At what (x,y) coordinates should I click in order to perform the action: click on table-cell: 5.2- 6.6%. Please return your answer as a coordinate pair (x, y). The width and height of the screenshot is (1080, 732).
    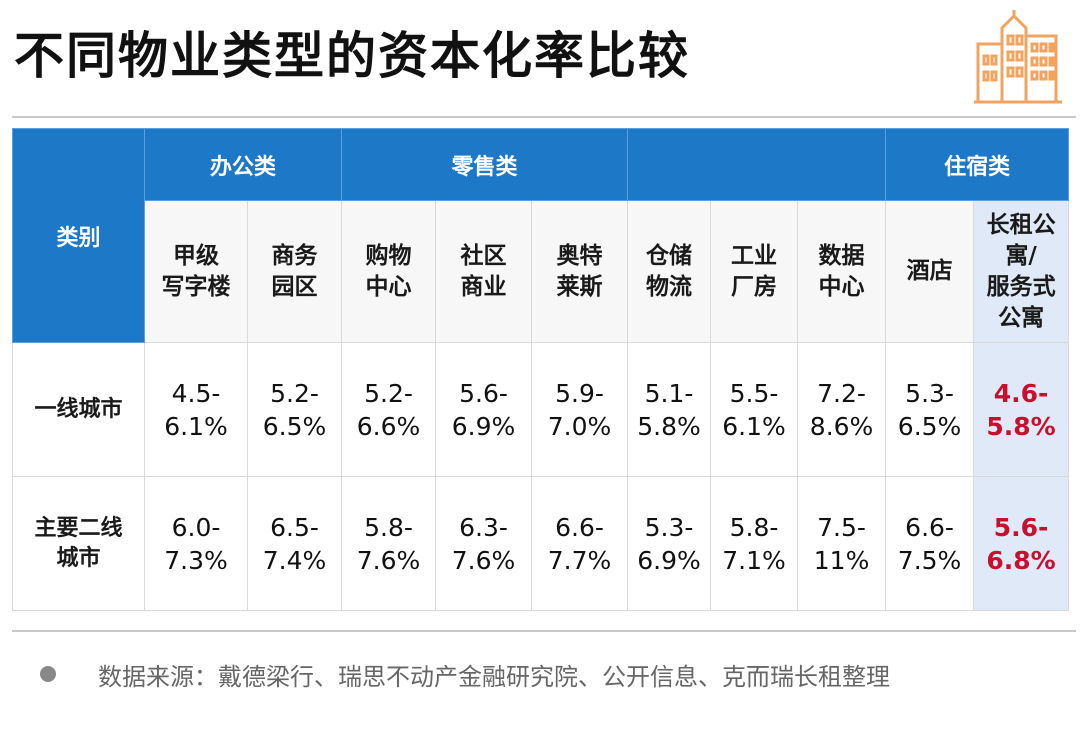
    Looking at the image, I should click on (389, 410).